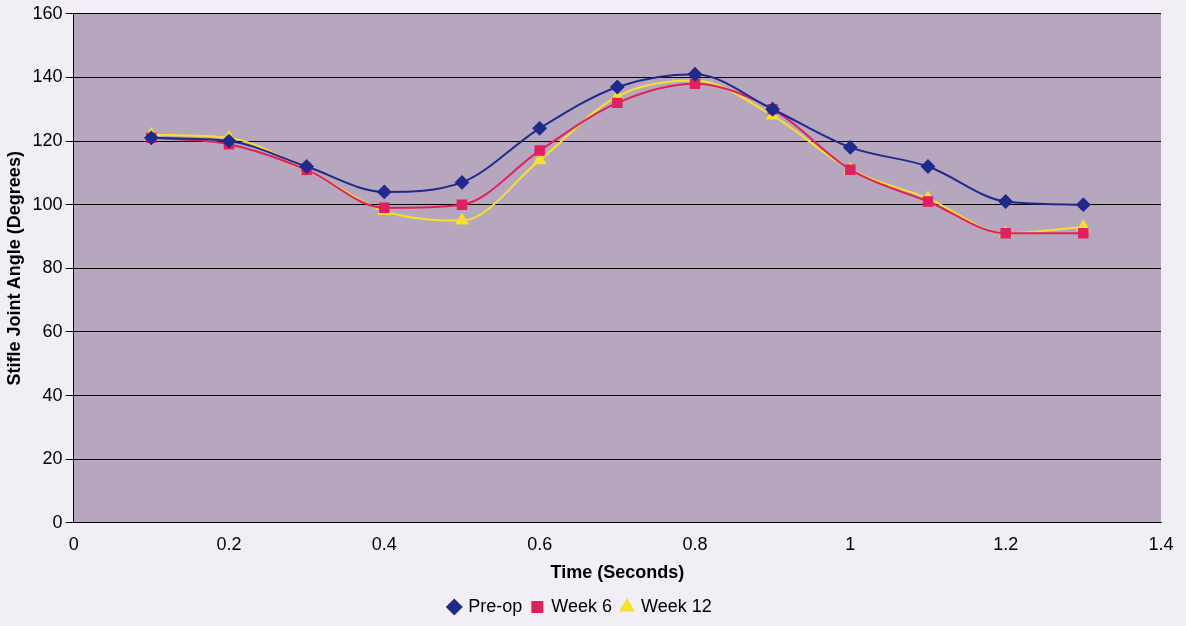  What do you see at coordinates (52, 330) in the screenshot?
I see `y-tick-label: 60` at bounding box center [52, 330].